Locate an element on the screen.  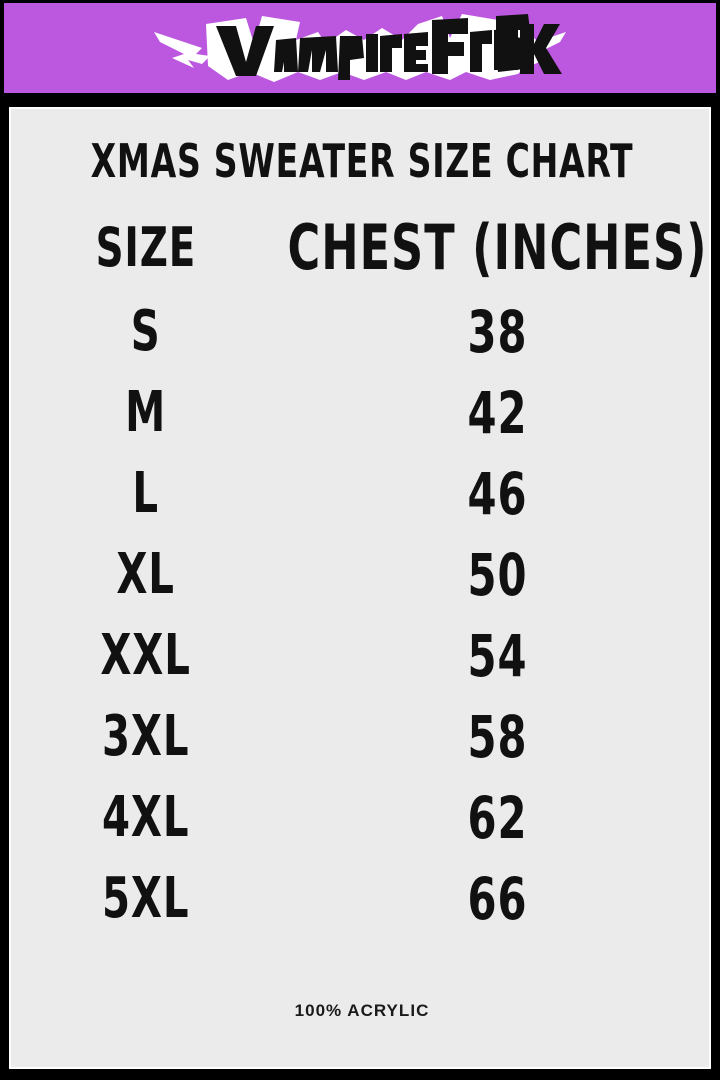
cell-size: S is located at coordinates (146, 331).